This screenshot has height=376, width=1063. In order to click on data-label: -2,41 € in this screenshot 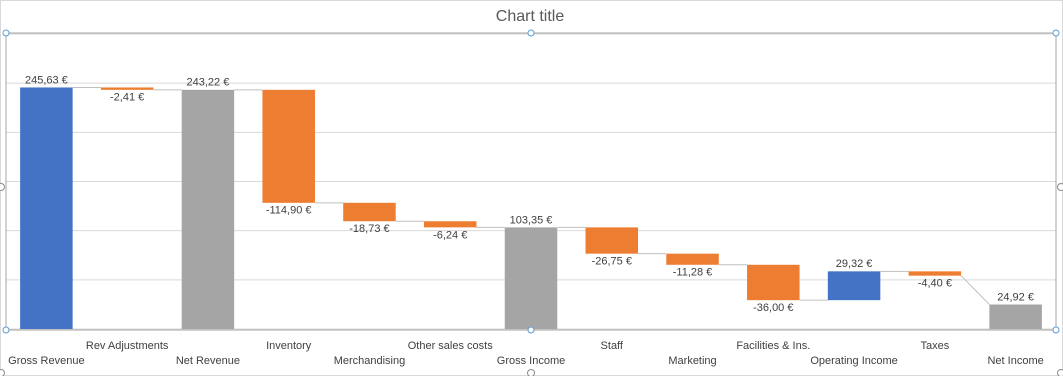, I will do `click(127, 98)`.